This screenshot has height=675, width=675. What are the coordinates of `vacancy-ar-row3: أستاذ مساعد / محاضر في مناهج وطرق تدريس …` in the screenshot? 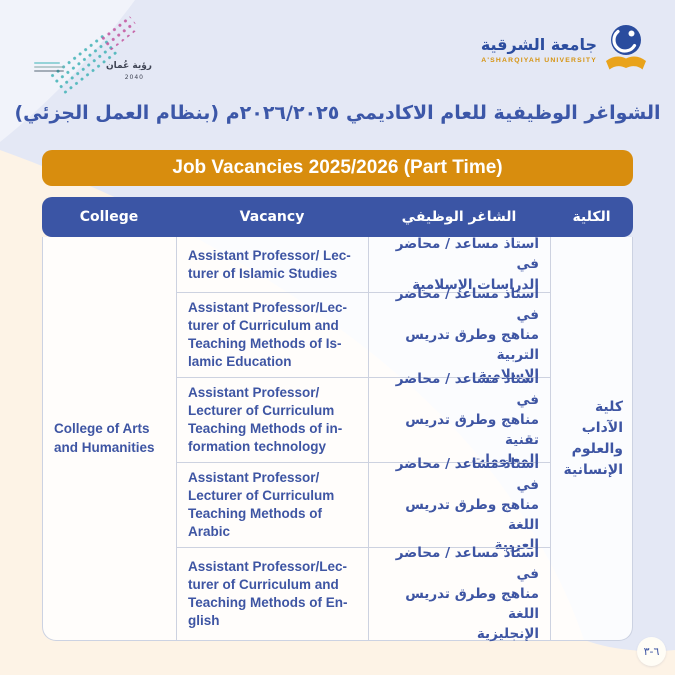 It's located at (459, 419).